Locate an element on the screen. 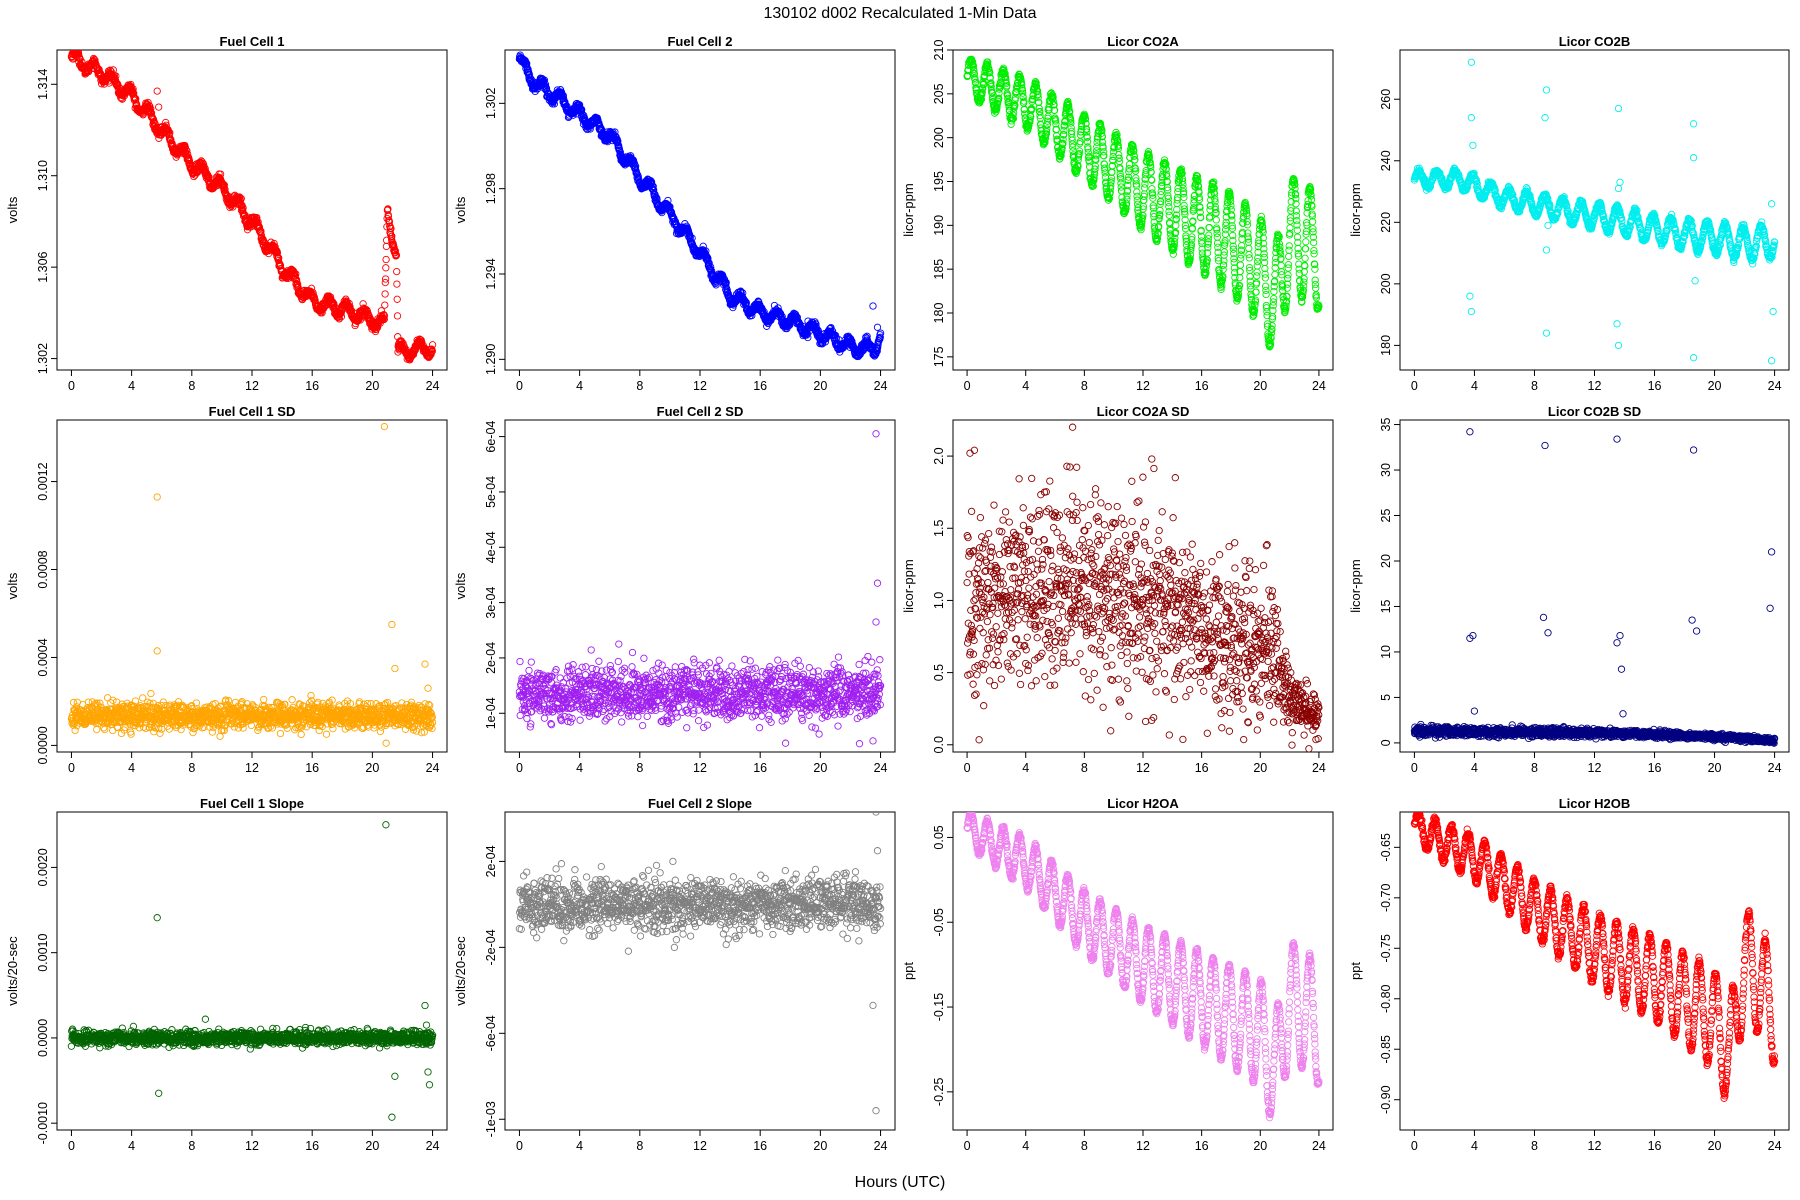  y-tick-label: 200 is located at coordinates (939, 137).